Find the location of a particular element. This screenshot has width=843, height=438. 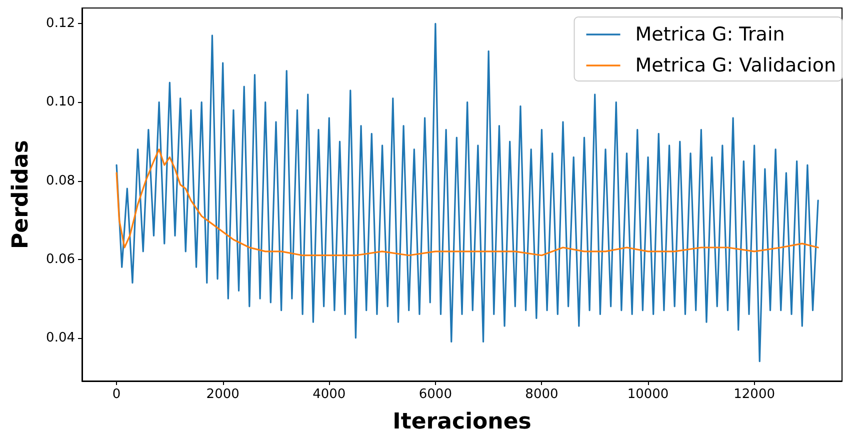

x-tick-label: 6000 is located at coordinates (435, 394).